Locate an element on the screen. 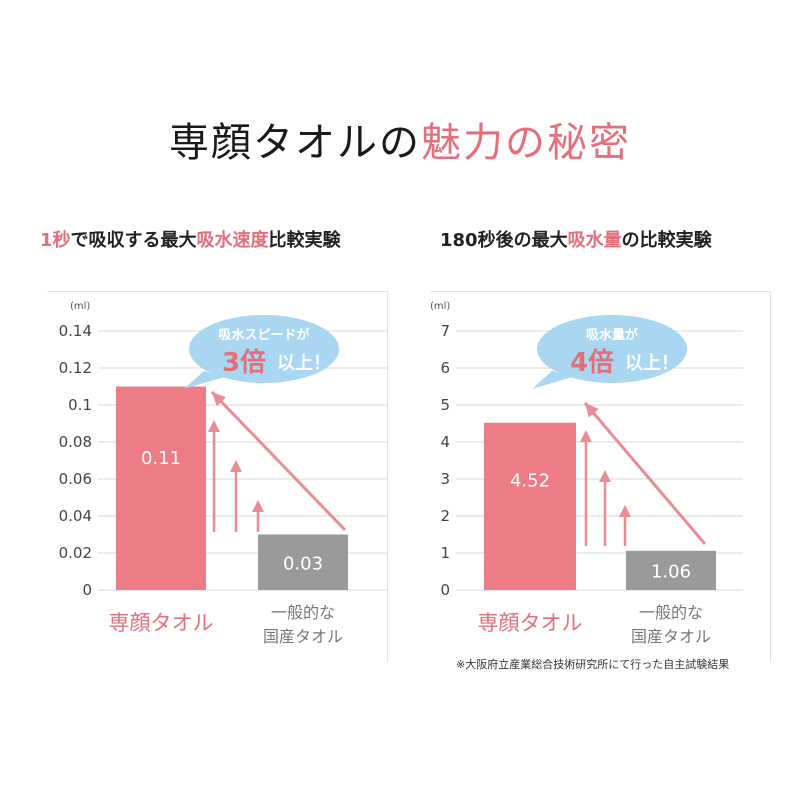 This screenshot has width=800, height=800. callout-line-1: 吸水量が is located at coordinates (612, 335).